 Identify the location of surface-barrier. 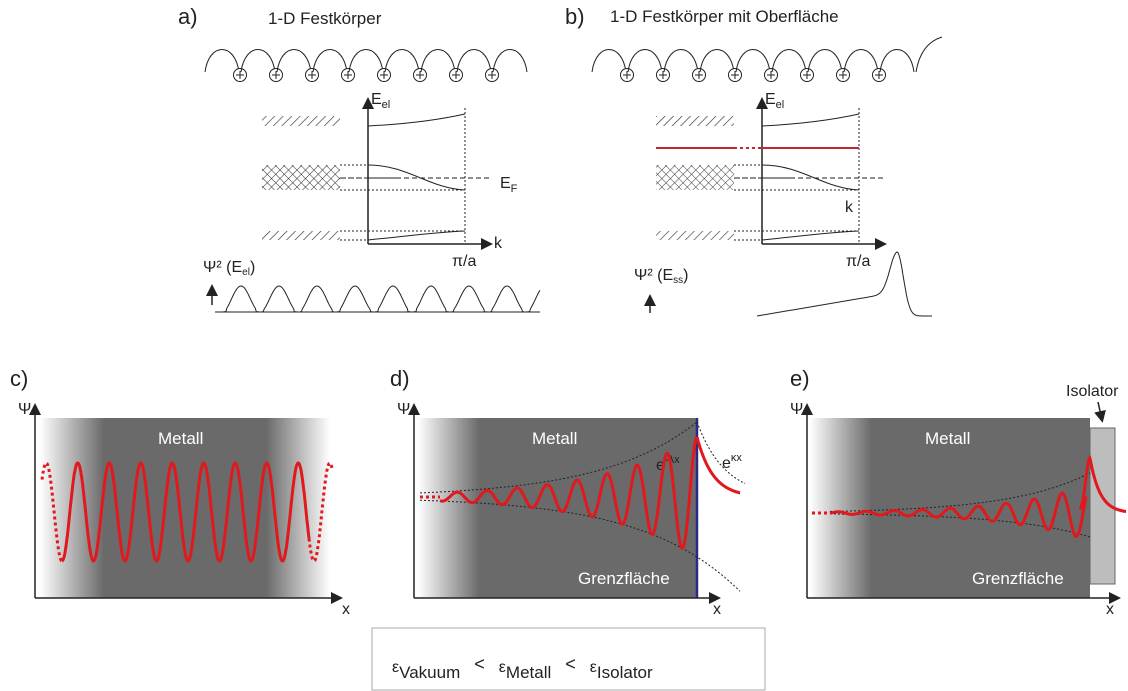
(929, 54).